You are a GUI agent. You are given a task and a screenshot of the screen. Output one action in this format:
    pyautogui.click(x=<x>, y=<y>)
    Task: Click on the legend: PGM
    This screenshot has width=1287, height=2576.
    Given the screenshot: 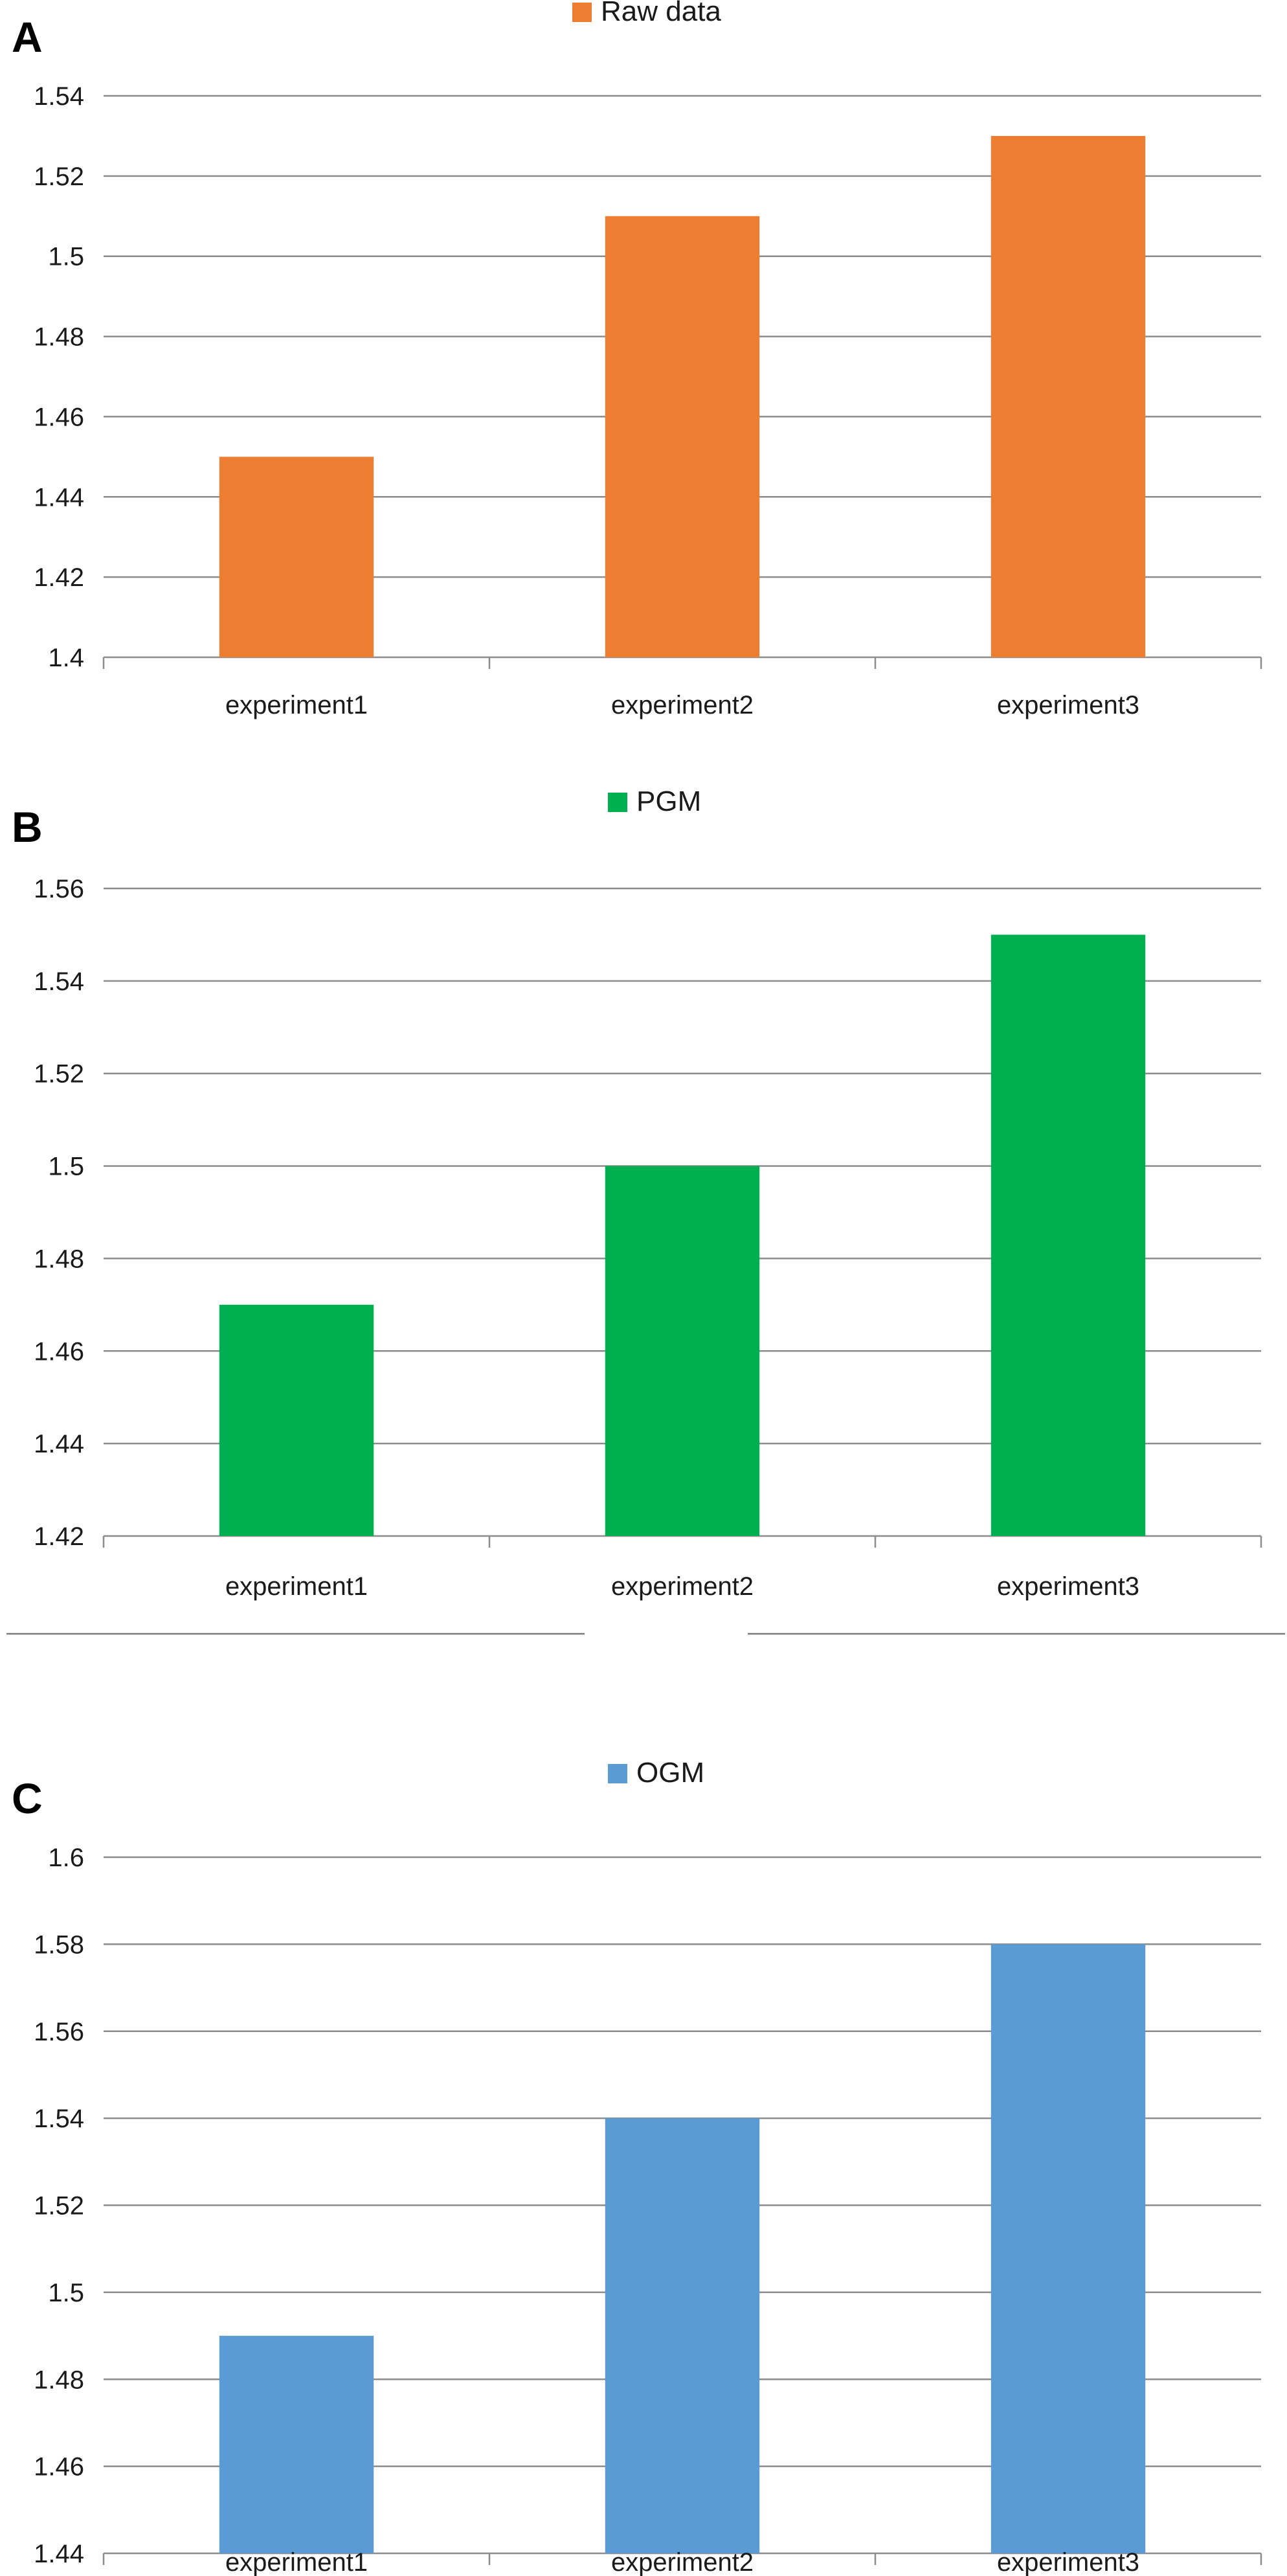 What is the action you would take?
    pyautogui.click(x=654, y=801)
    